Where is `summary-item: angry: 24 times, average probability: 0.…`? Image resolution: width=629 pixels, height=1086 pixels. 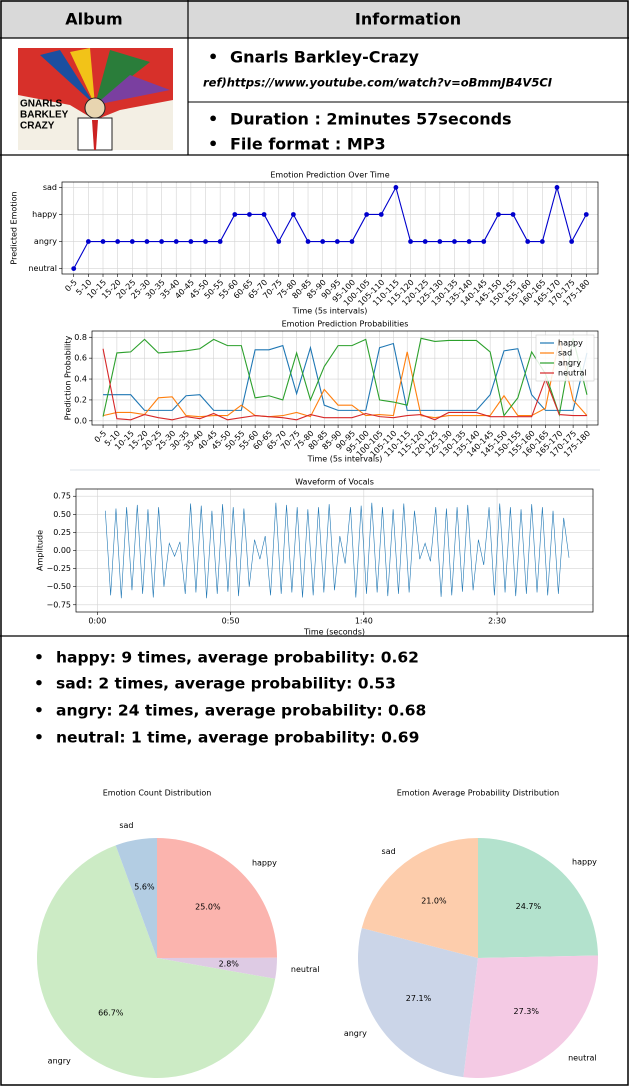 summary-item: angry: 24 times, average probability: 0.… is located at coordinates (241, 711).